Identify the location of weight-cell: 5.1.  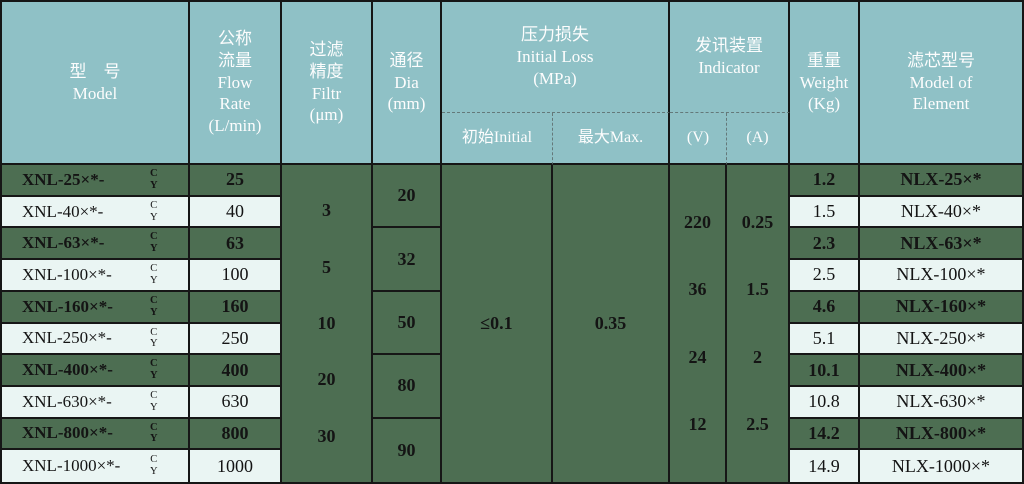
(825, 339).